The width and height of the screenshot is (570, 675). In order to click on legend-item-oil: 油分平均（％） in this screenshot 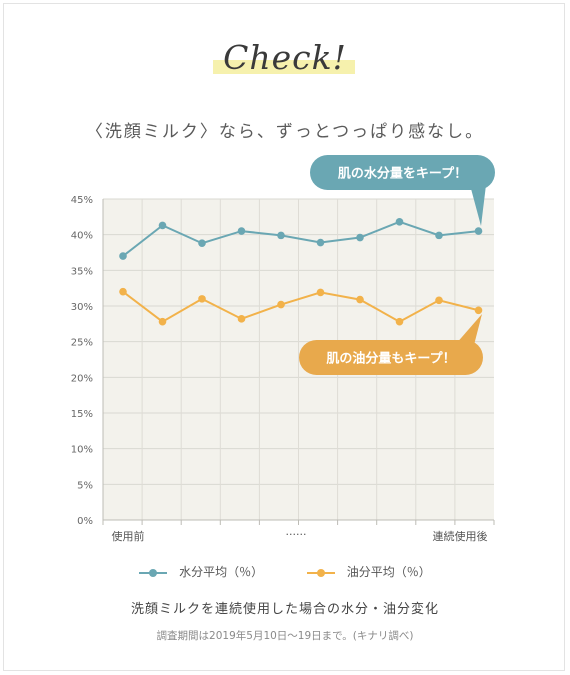, I will do `click(368, 571)`.